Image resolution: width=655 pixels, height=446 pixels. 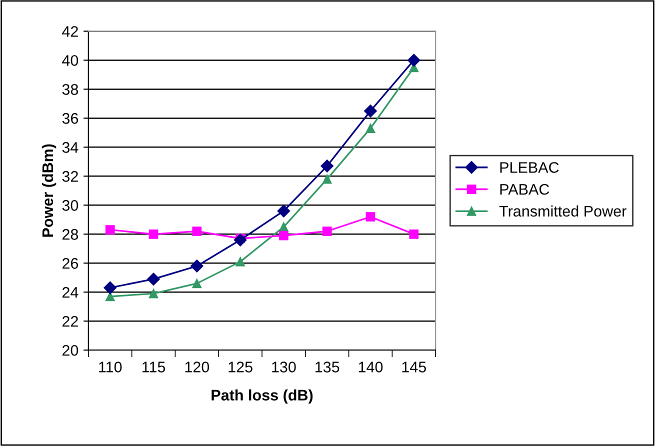 I want to click on y-tick-label: 36, so click(x=70, y=118).